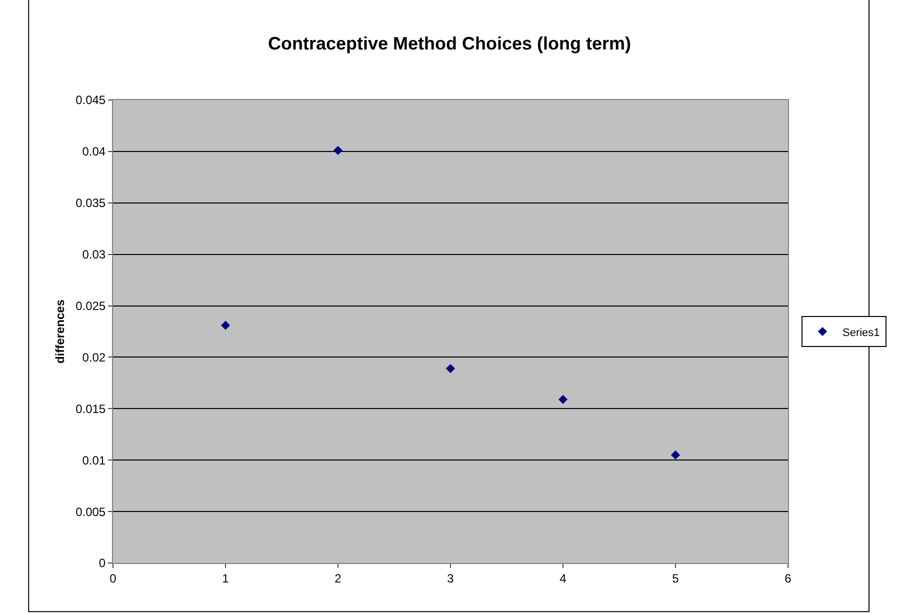  Describe the element at coordinates (91, 203) in the screenshot. I see `y-tick-label: 0.035` at that location.